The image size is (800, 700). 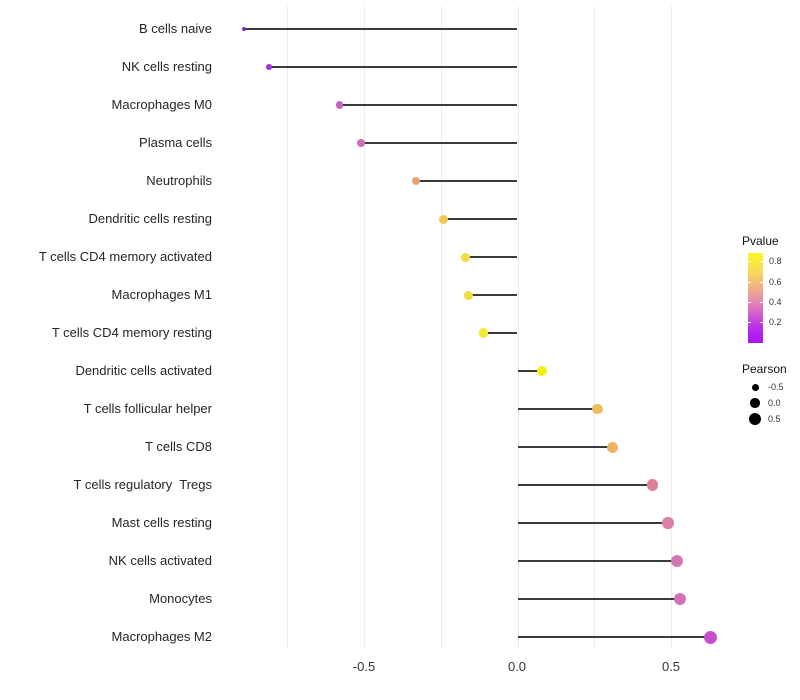 I want to click on y-axis-label: T cells CD4 memory activated, so click(x=125, y=256).